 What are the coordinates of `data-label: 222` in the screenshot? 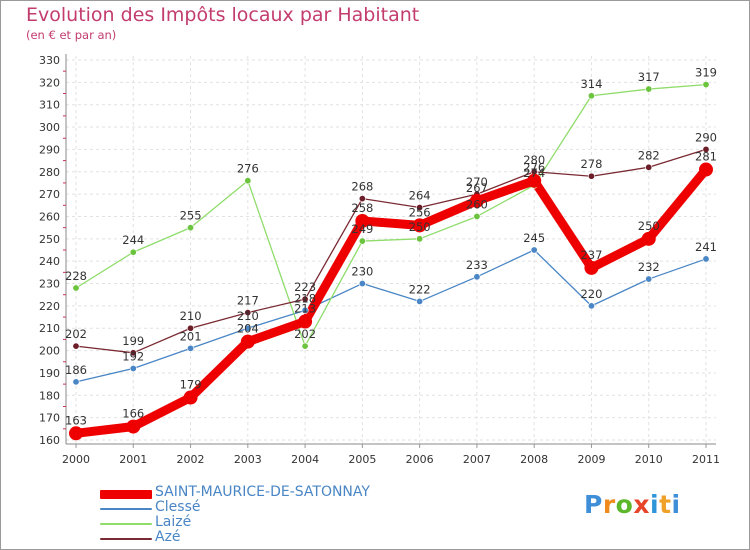 It's located at (420, 289).